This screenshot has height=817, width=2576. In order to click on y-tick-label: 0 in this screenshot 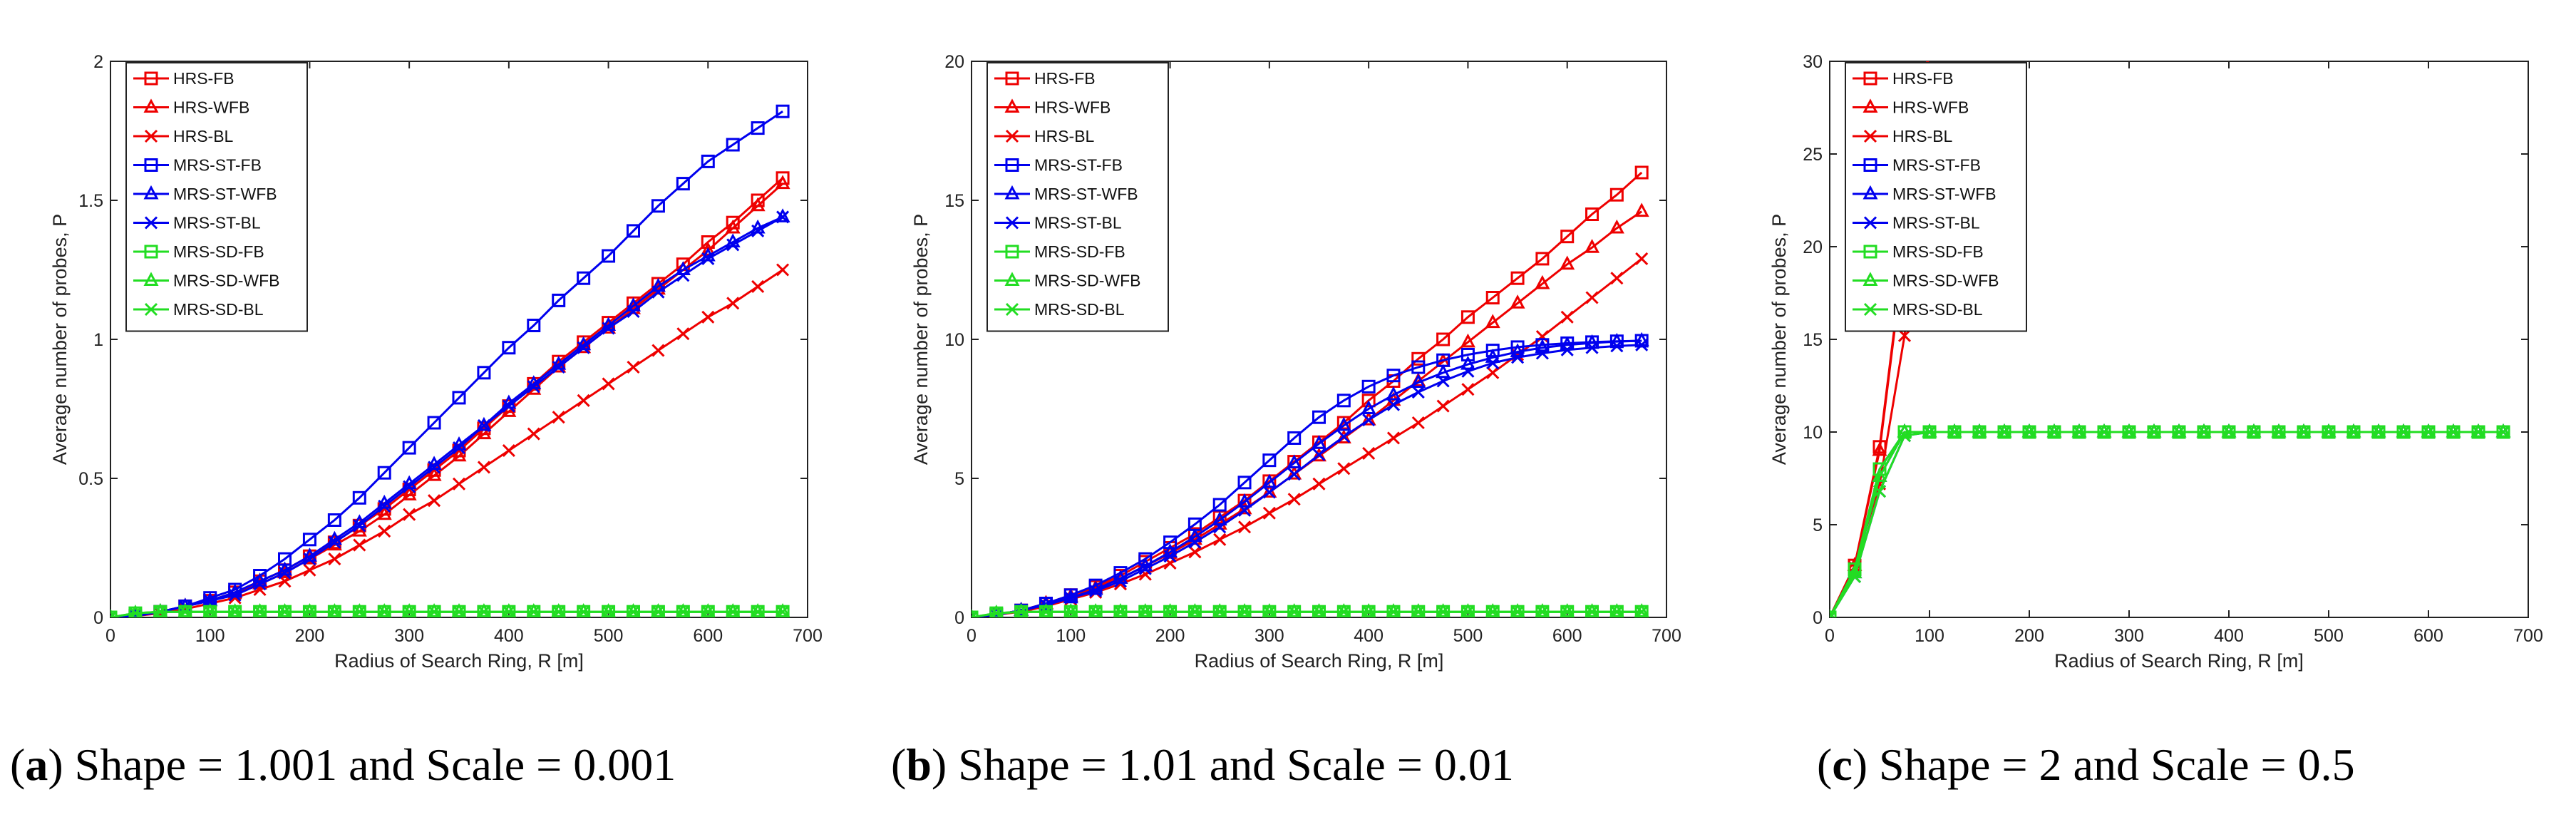, I will do `click(98, 618)`.